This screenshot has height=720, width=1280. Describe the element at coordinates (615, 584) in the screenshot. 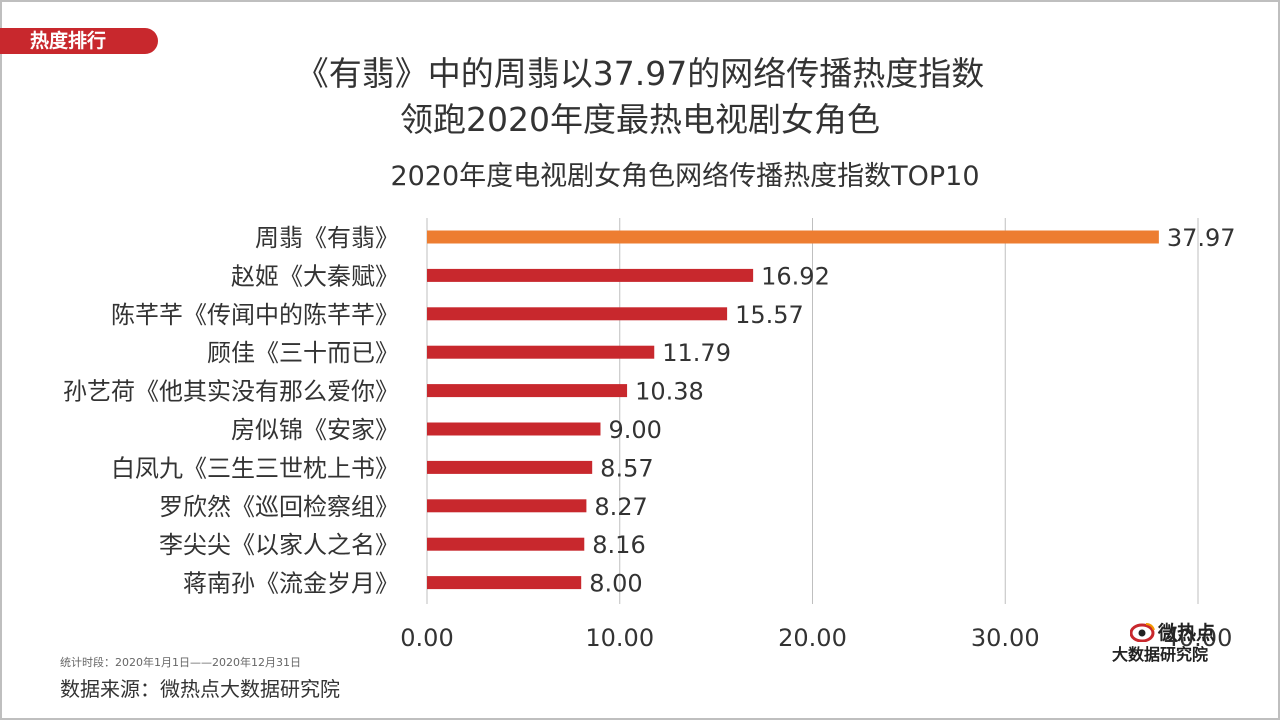

I see `value-label: 8.00` at that location.